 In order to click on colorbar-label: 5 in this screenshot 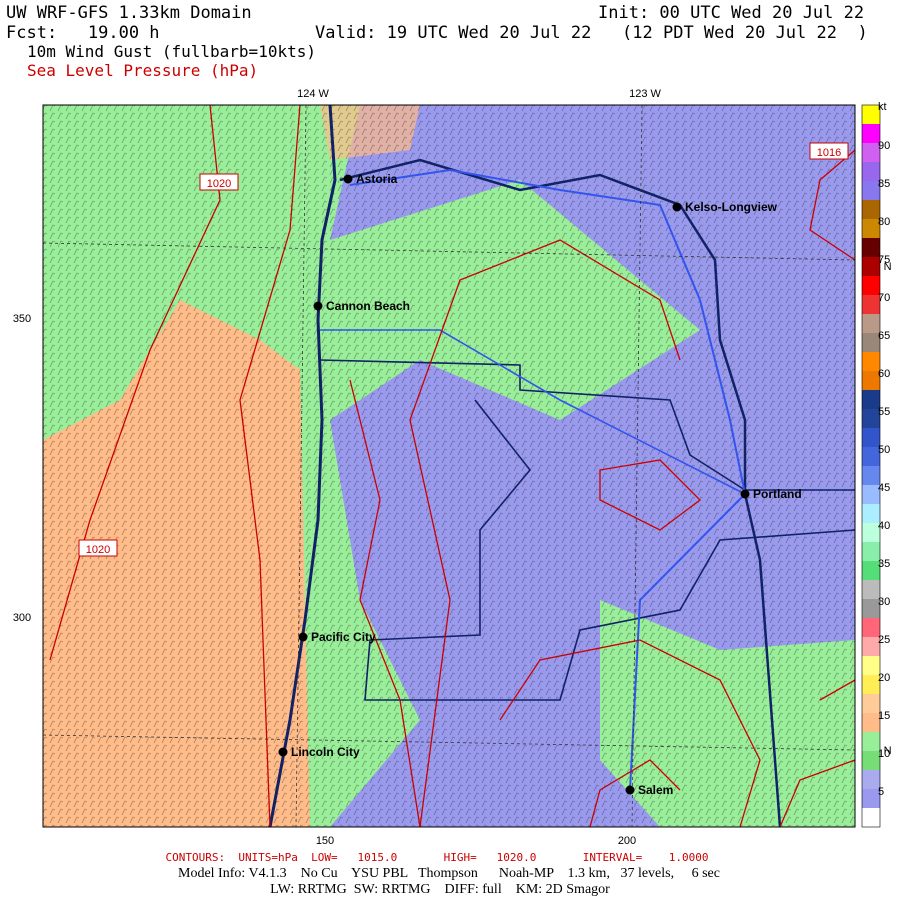, I will do `click(881, 792)`.